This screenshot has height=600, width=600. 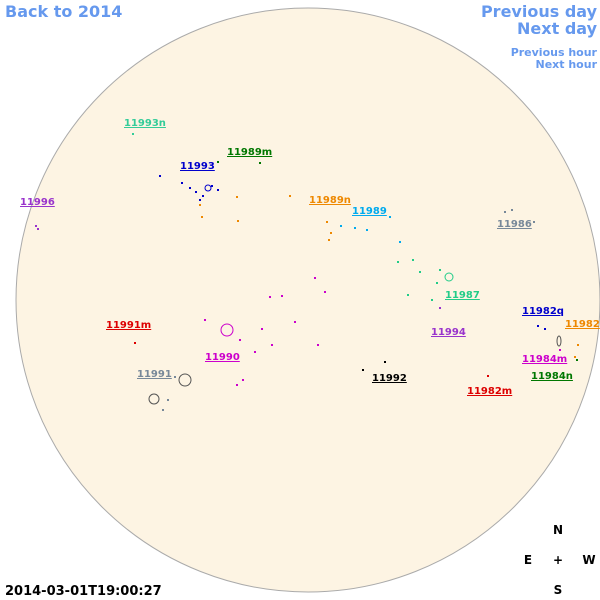 I want to click on region-label: 11989, so click(x=369, y=211).